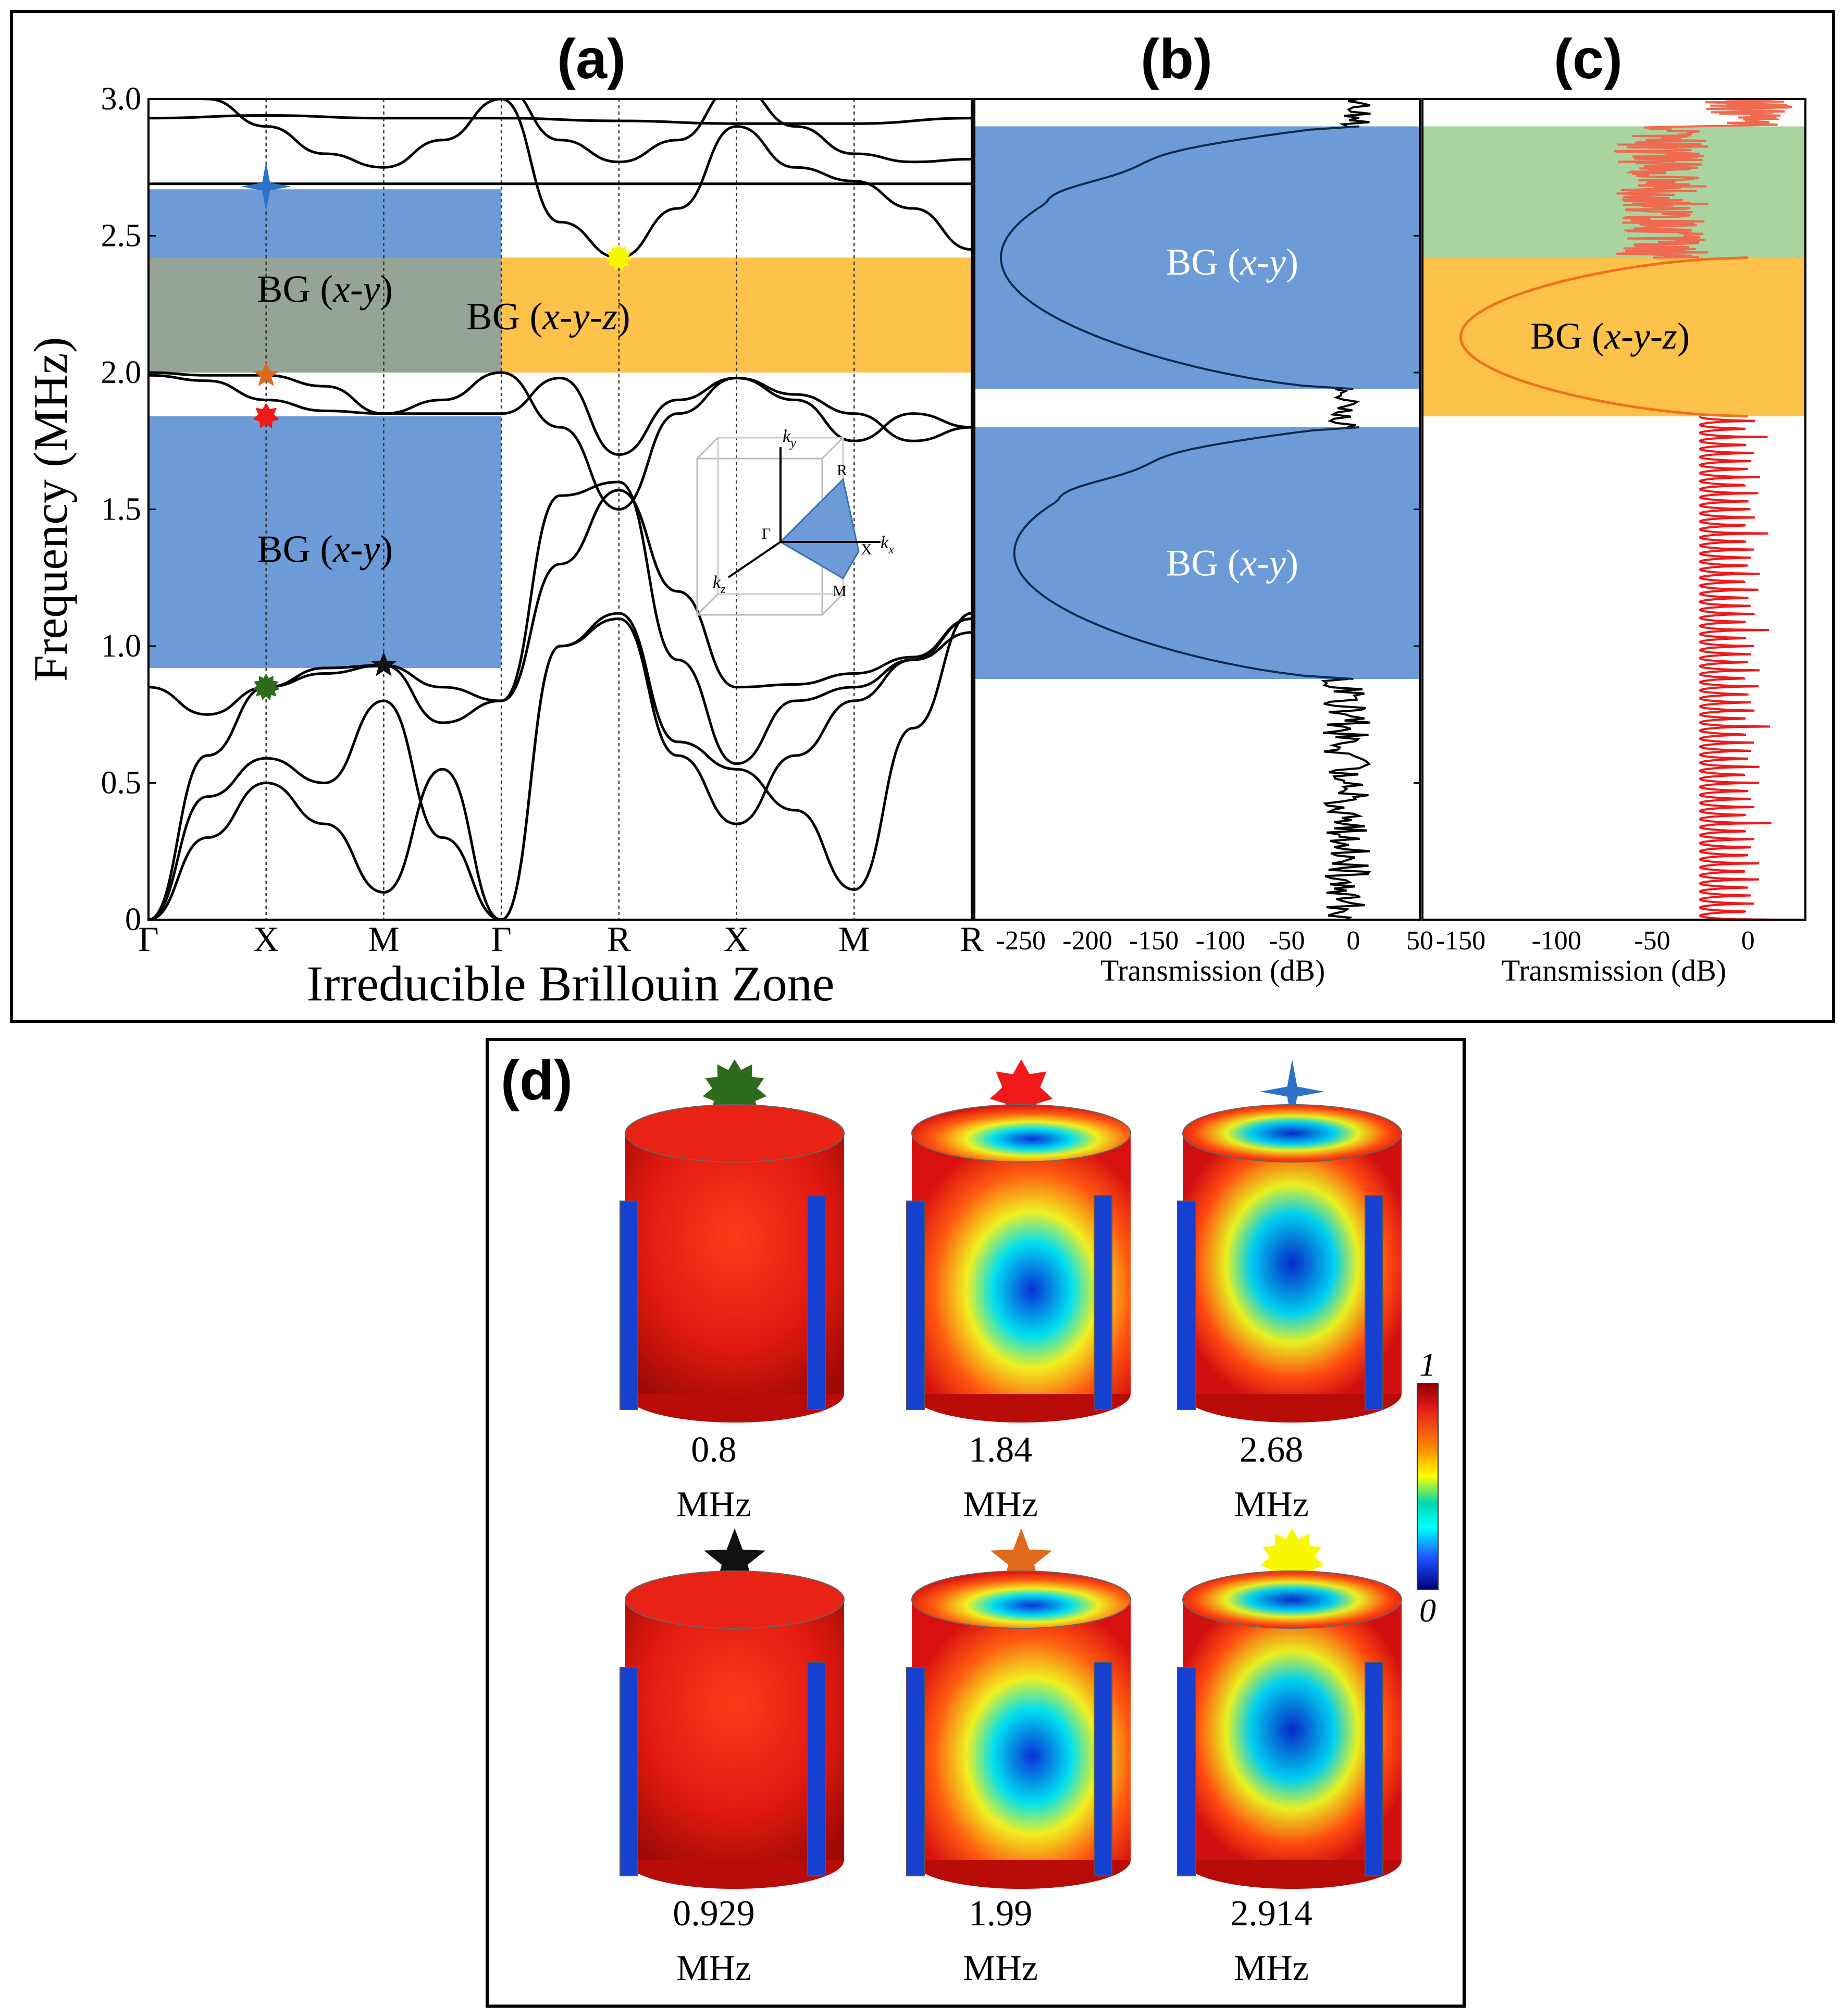 Image resolution: width=1845 pixels, height=2016 pixels. What do you see at coordinates (714, 1450) in the screenshot?
I see `mode-frequency-value: 0.8` at bounding box center [714, 1450].